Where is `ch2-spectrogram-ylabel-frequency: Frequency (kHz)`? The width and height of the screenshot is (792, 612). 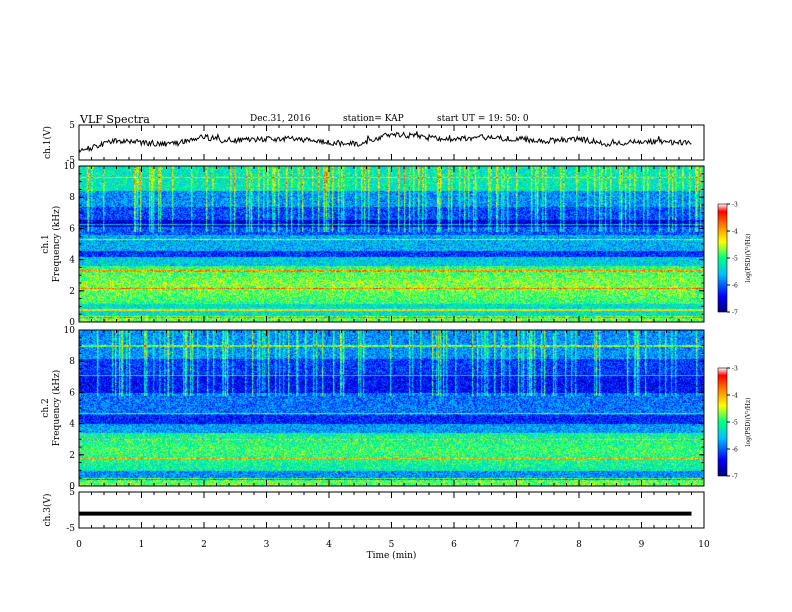
ch2-spectrogram-ylabel-frequency: Frequency (kHz) is located at coordinates (56, 408).